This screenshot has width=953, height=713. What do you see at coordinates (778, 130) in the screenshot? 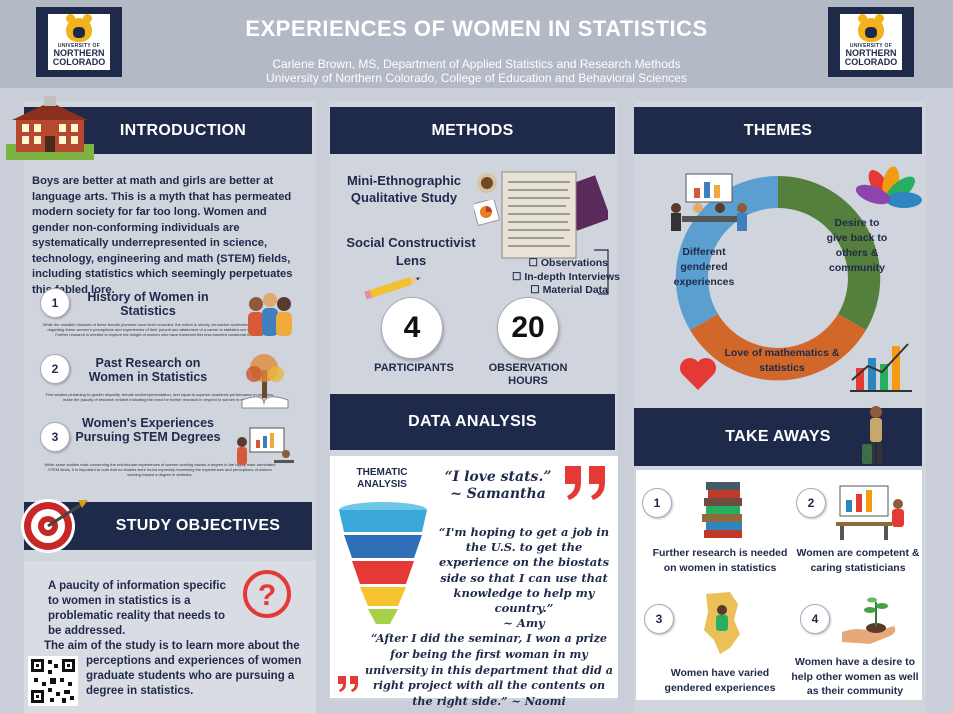
I see `themes-heading: THEMES` at bounding box center [778, 130].